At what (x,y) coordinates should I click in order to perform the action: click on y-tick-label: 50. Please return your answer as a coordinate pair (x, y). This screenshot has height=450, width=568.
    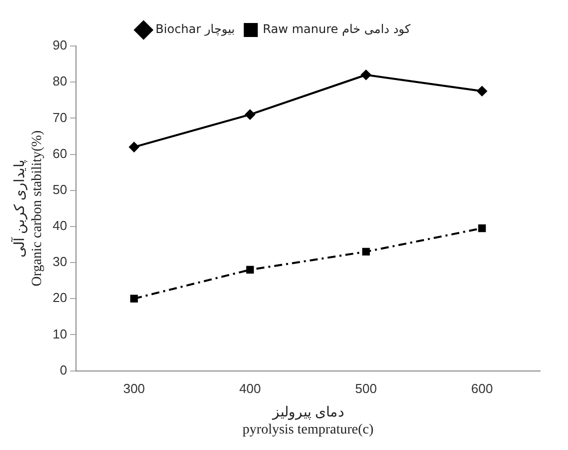
    Looking at the image, I should click on (60, 189).